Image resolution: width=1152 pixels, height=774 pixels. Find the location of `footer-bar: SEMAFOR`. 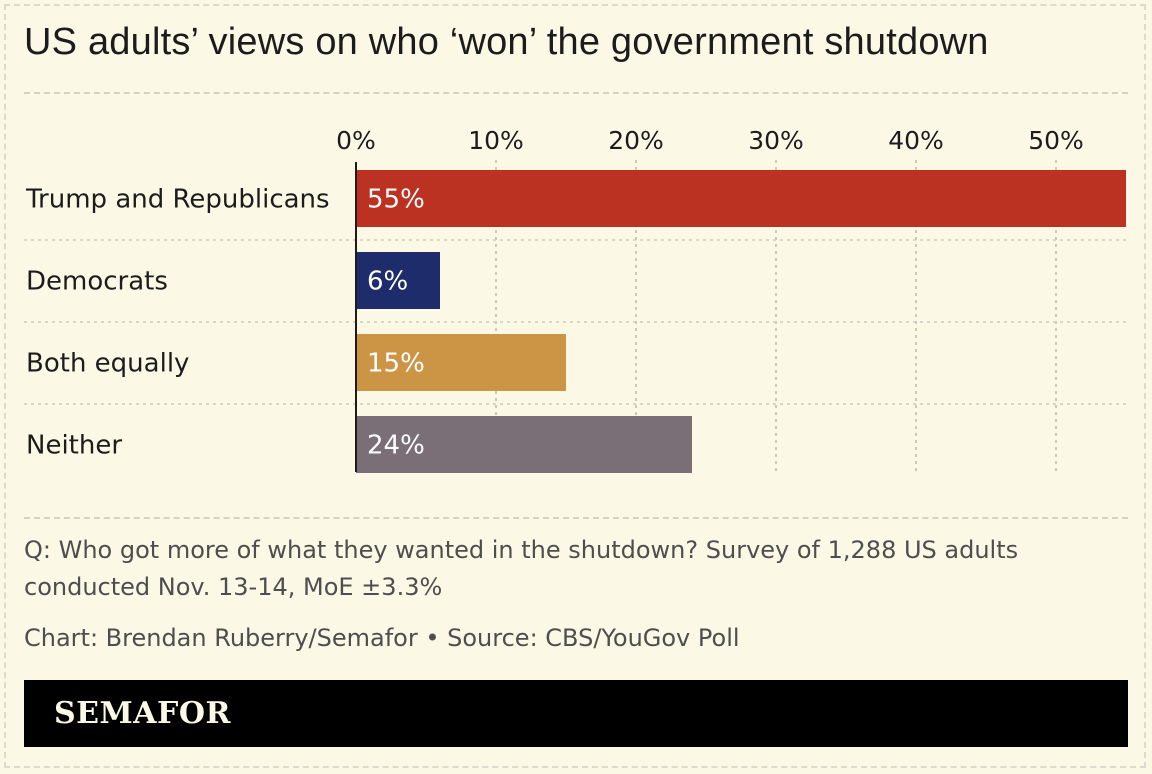

footer-bar: SEMAFOR is located at coordinates (576, 713).